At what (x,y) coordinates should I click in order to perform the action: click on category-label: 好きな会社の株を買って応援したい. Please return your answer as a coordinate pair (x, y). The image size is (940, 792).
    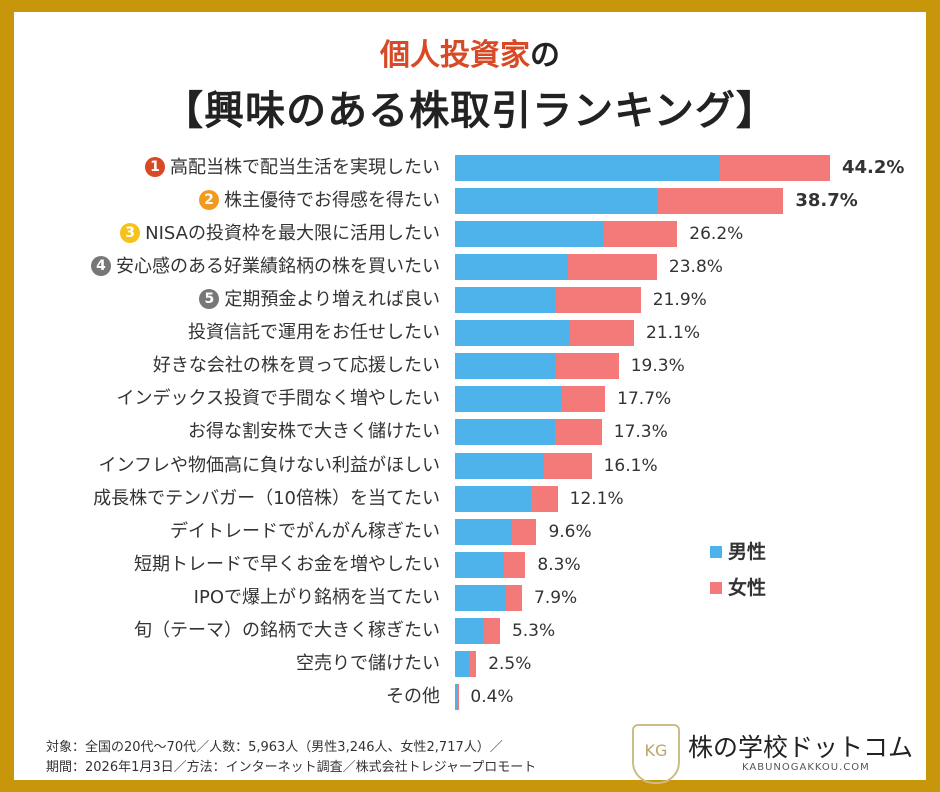
    Looking at the image, I should click on (296, 366).